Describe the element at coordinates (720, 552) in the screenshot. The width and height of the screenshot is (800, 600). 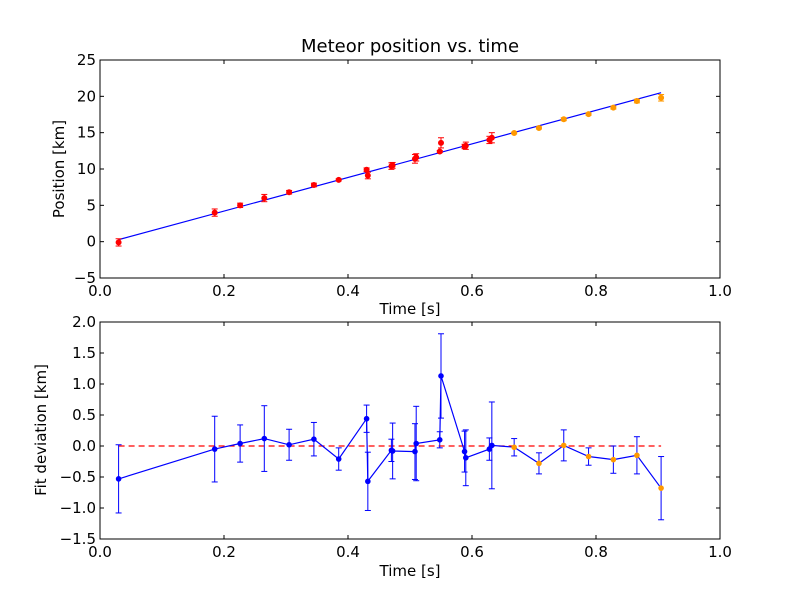
I see `deviation-x-tick-label: 1.0` at that location.